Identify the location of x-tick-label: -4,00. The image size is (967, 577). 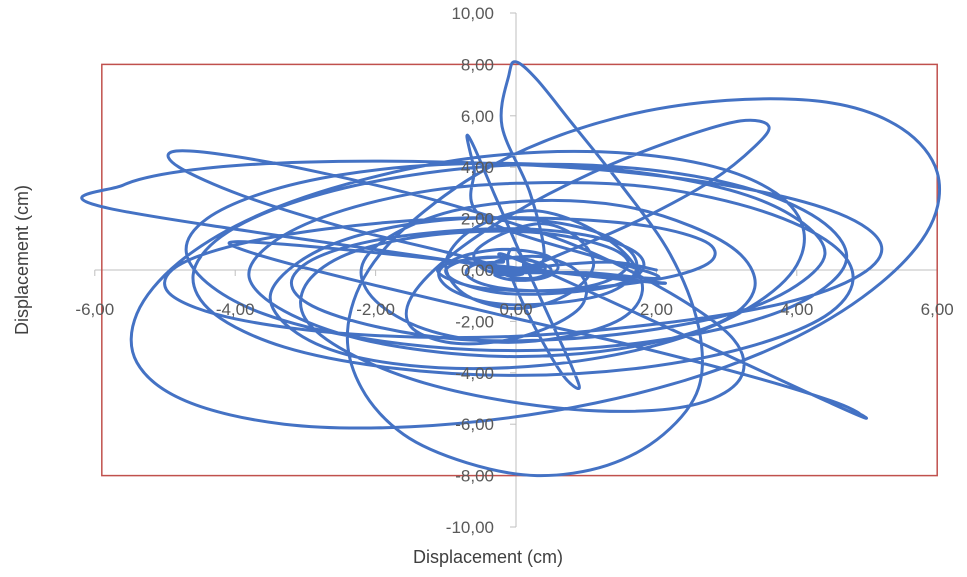
(235, 309).